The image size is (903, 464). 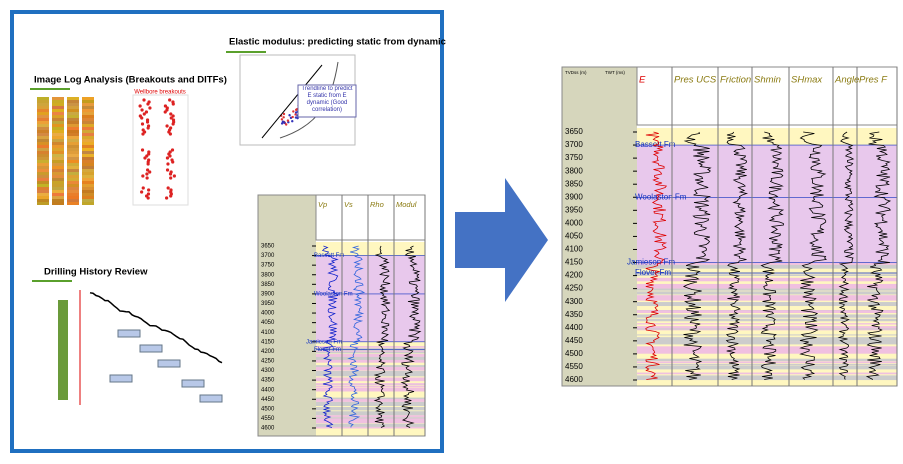 I want to click on depth-label: 3800, so click(x=268, y=275).